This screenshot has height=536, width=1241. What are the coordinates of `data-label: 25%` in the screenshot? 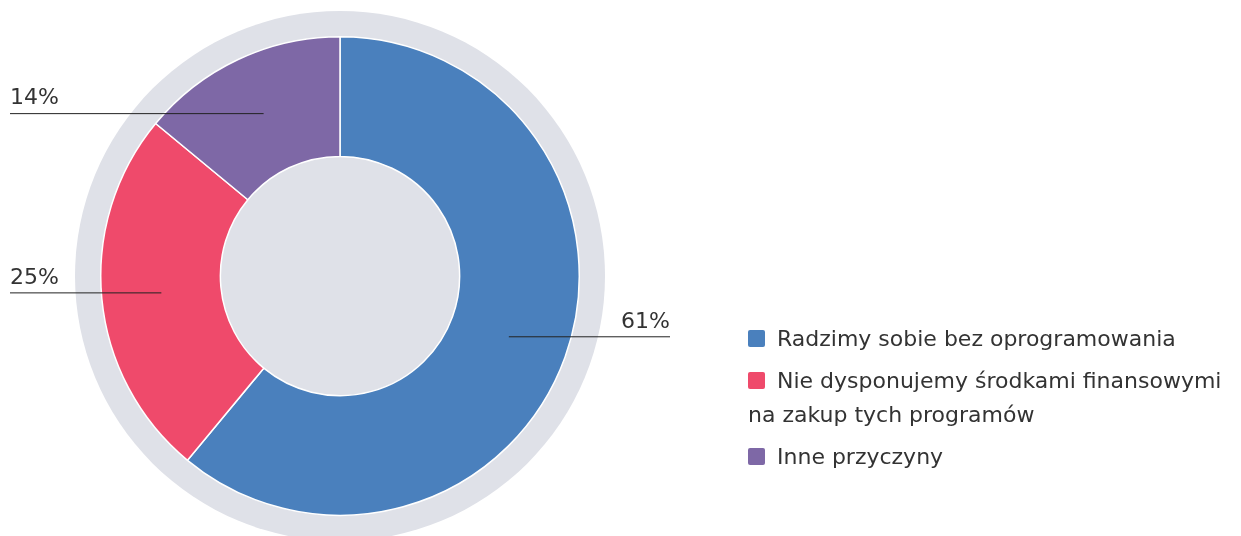 It's located at (34, 276).